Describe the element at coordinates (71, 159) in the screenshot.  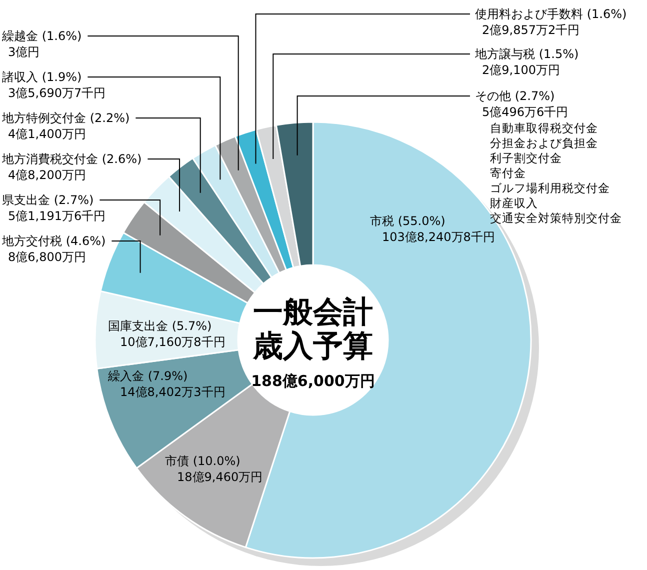
I see `slice-label: 地方消費税交付金 (2.6%)` at that location.